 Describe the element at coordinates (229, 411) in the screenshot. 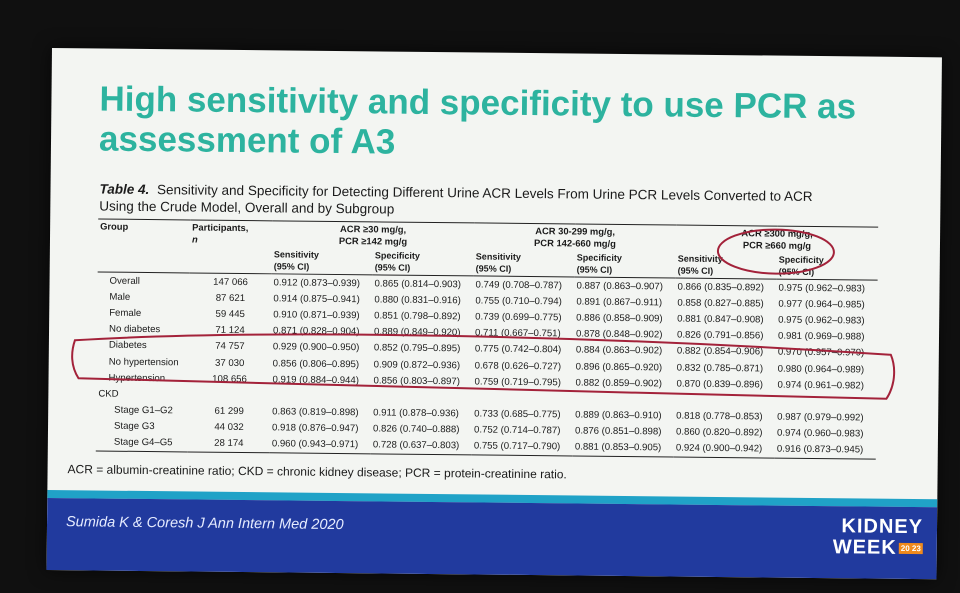

I see `row-n: 61 299` at that location.